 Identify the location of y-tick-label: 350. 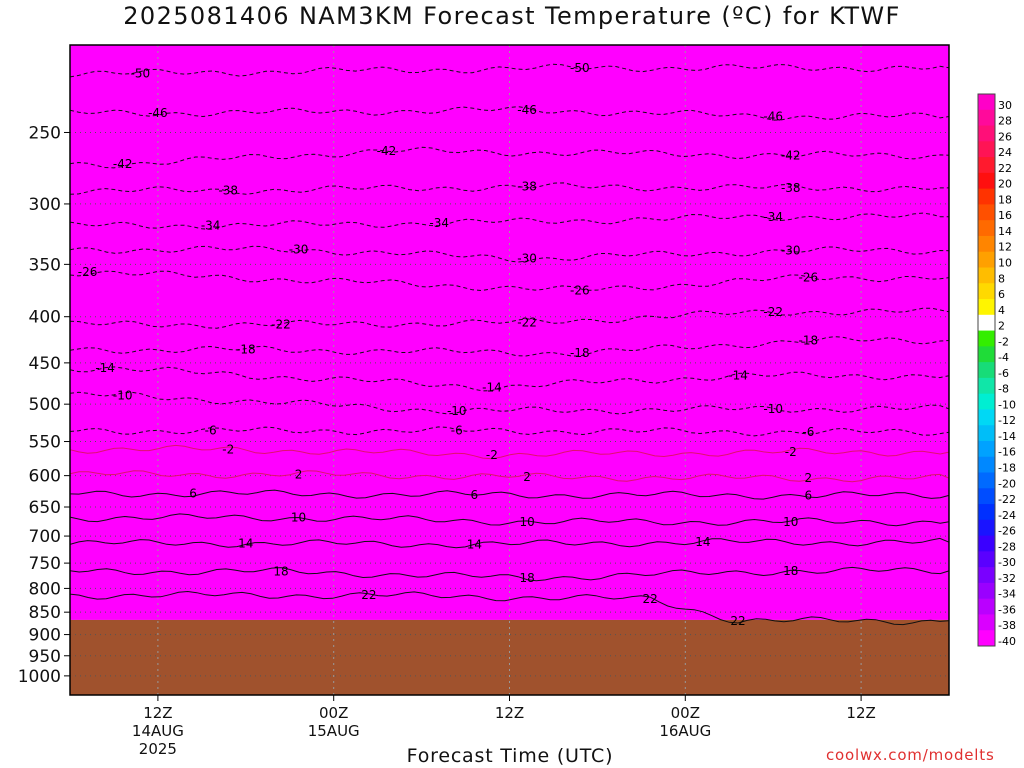
(45, 265).